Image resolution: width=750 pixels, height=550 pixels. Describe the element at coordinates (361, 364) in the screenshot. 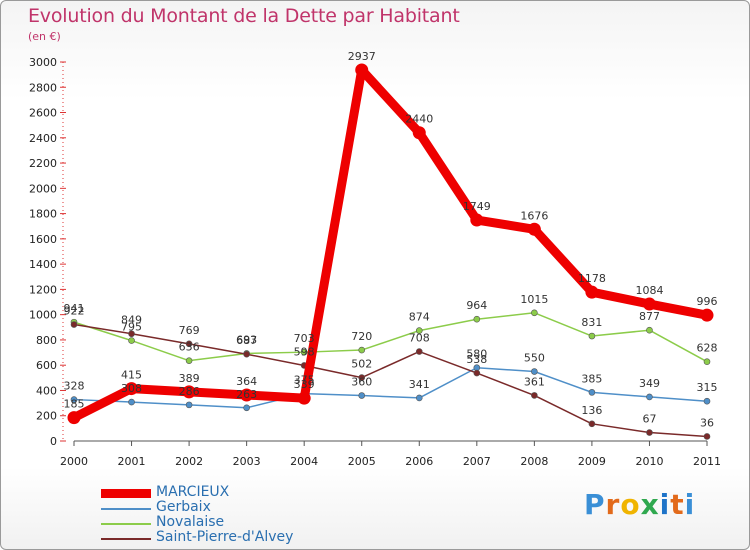

I see `data-label: 502` at that location.